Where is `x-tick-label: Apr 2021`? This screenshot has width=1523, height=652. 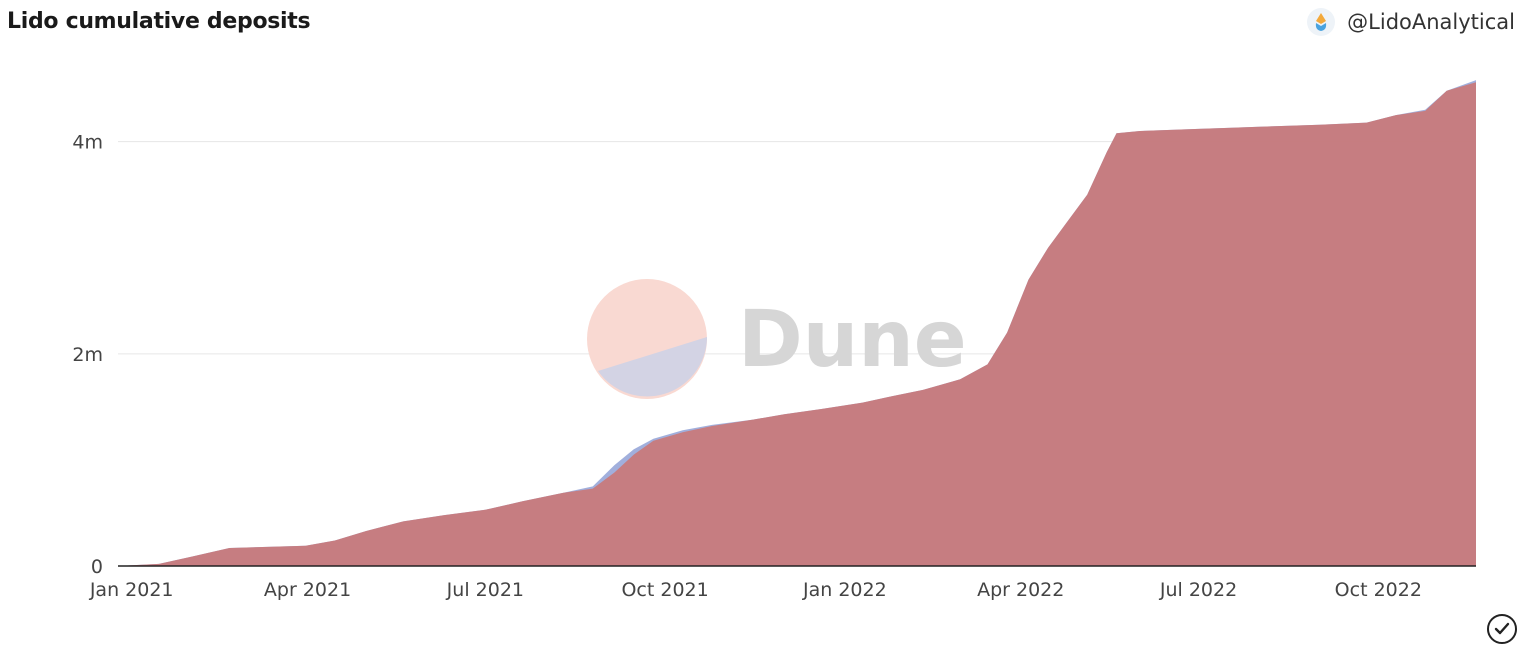
x-tick-label: Apr 2021 is located at coordinates (307, 590).